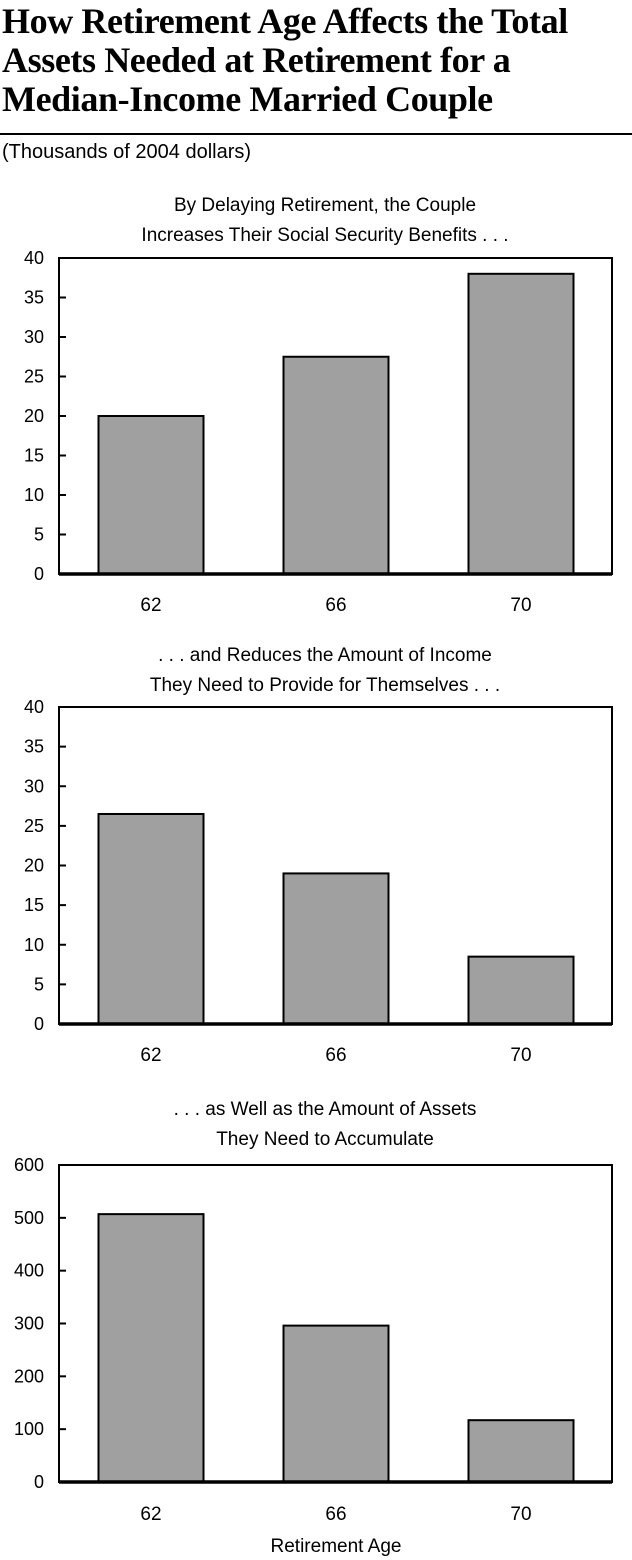 Image resolution: width=632 pixels, height=1560 pixels. What do you see at coordinates (34, 456) in the screenshot?
I see `chart-1-ytick-label-15: 15` at bounding box center [34, 456].